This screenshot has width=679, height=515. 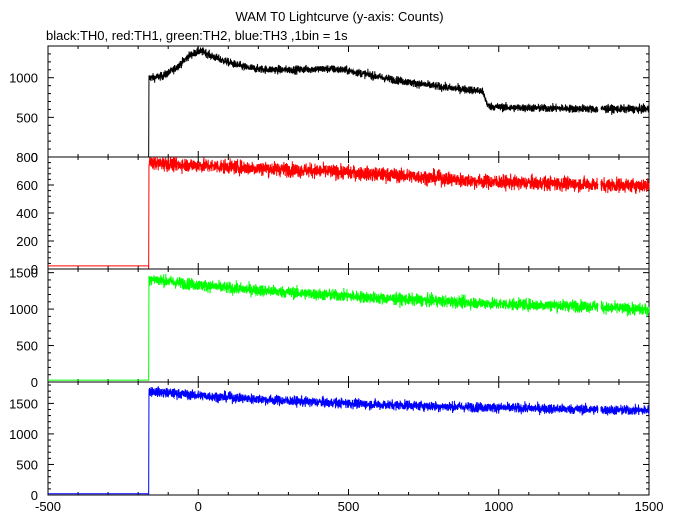 I want to click on x-axis-ticks: -500 0 500 1000 1500, so click(x=349, y=506).